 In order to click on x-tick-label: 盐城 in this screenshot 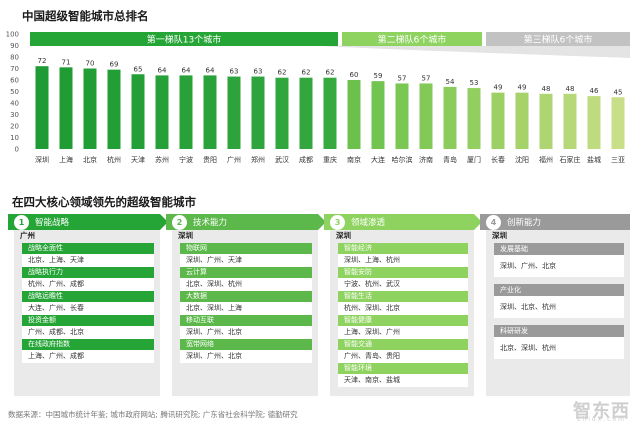, I will do `click(594, 159)`.